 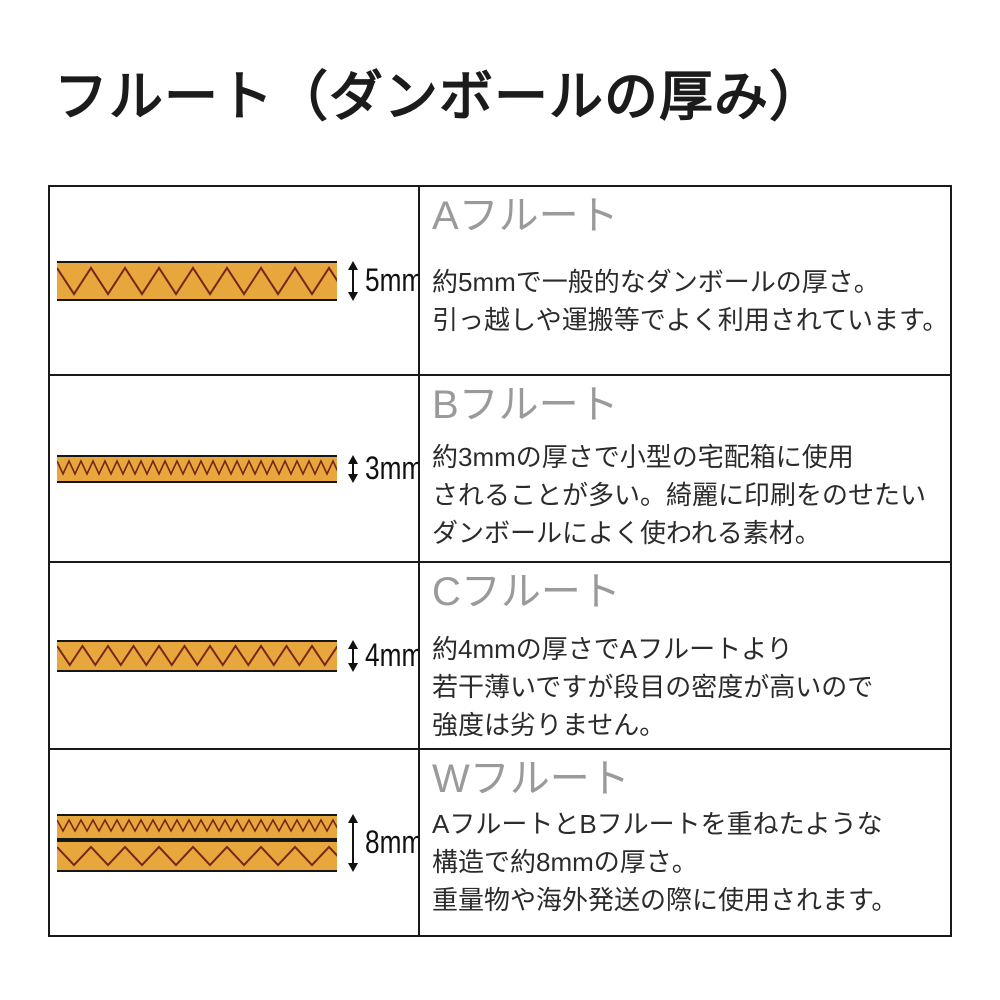 I want to click on description-line: 若干薄いですが段目の密度が高いので, so click(x=653, y=687).